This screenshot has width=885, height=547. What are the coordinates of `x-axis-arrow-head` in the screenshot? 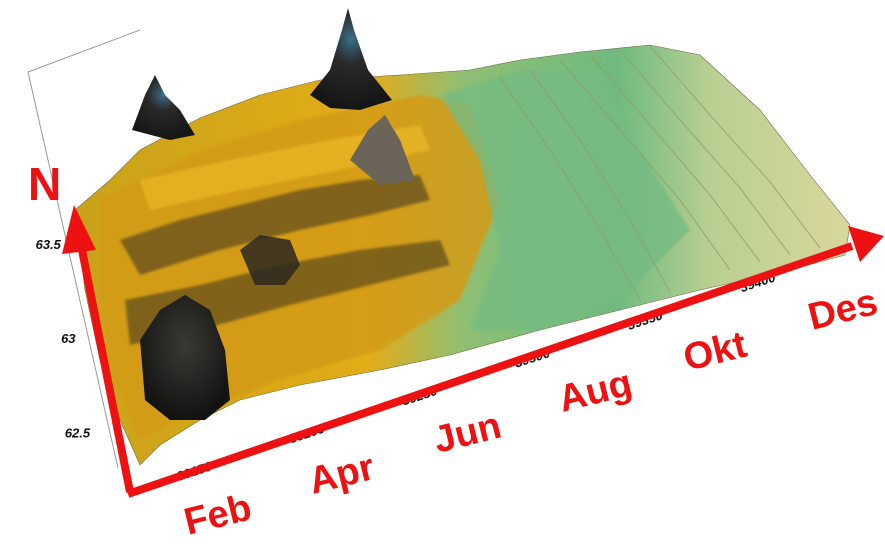 It's located at (866, 244).